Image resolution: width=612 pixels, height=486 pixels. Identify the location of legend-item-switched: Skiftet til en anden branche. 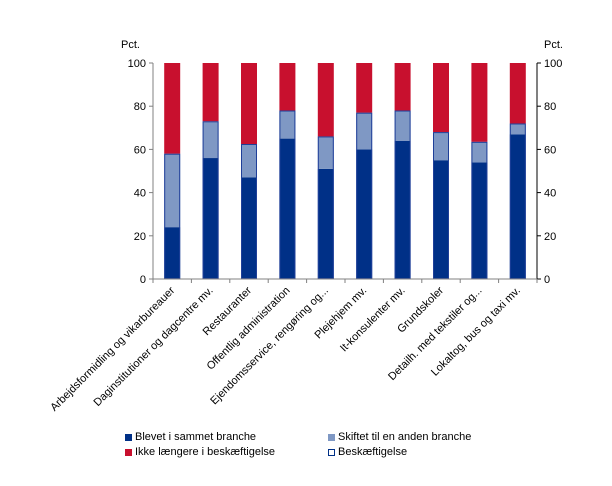
(399, 437).